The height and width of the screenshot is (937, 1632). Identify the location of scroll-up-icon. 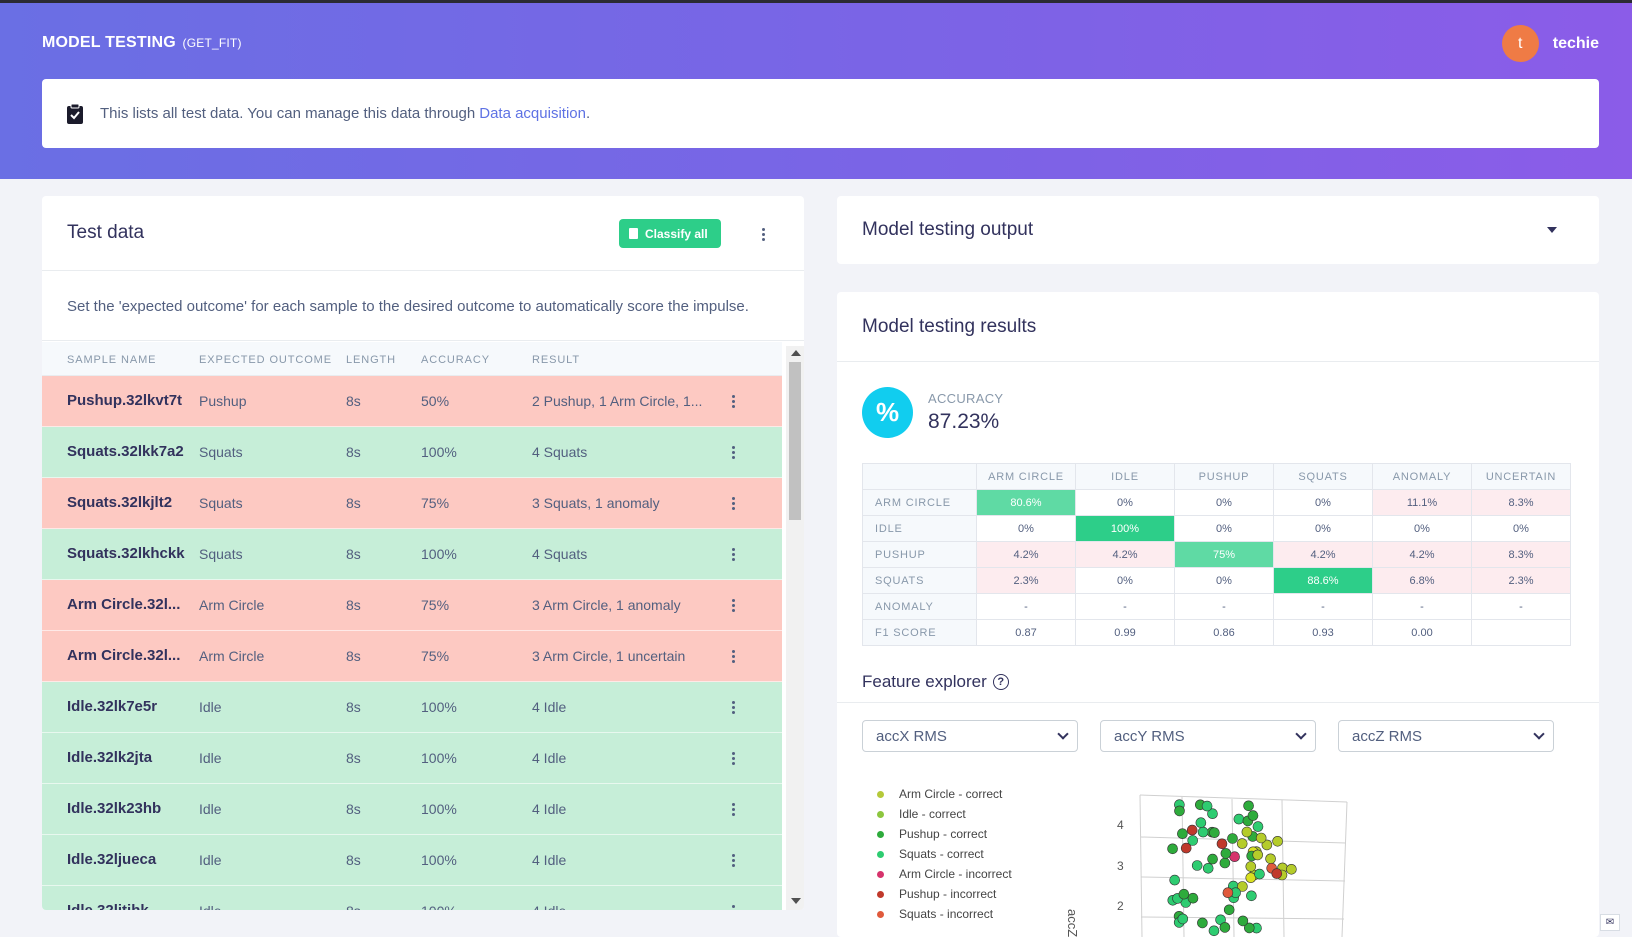
(796, 353).